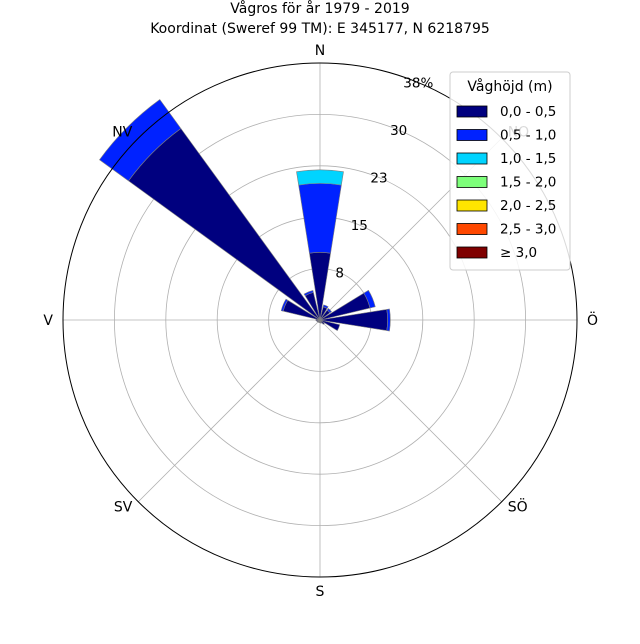 The height and width of the screenshot is (644, 640). I want to click on direction-label-SÖ: SÖ, so click(518, 507).